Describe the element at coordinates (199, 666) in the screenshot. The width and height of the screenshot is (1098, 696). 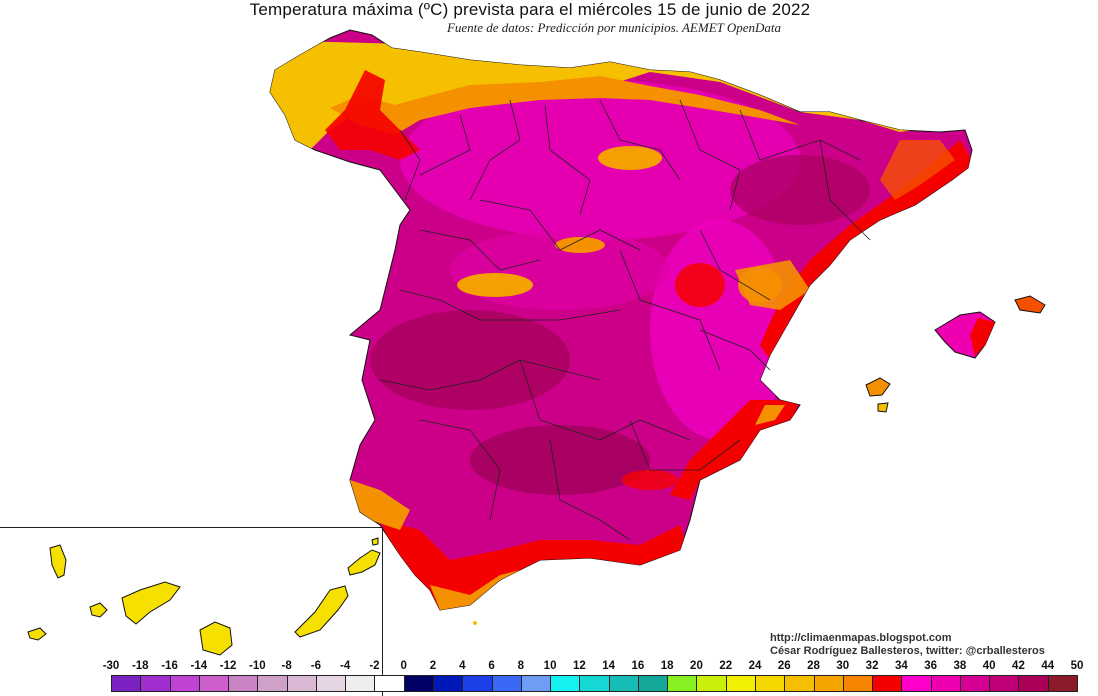
I see `legend-tick-label: -14` at that location.